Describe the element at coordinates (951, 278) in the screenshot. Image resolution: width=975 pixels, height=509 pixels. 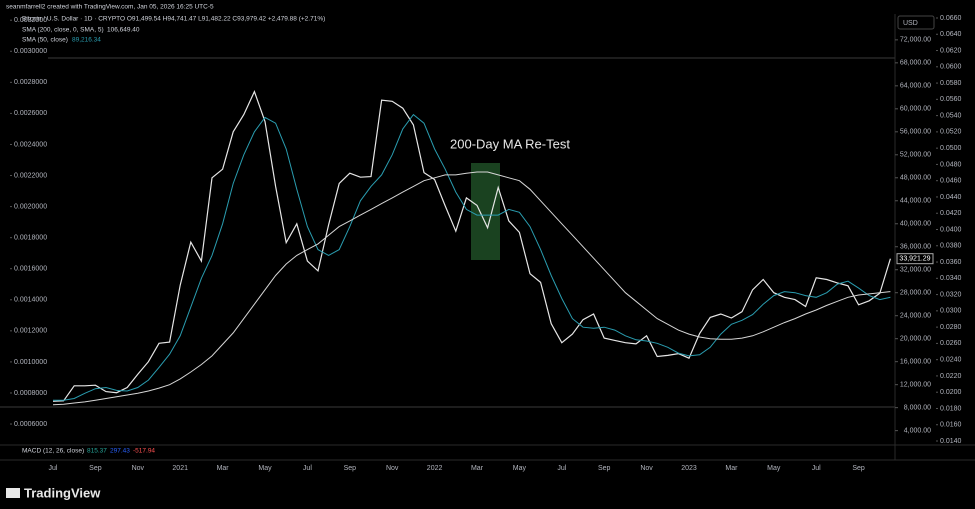
I see `y3-tick-label: 0.0340` at that location.